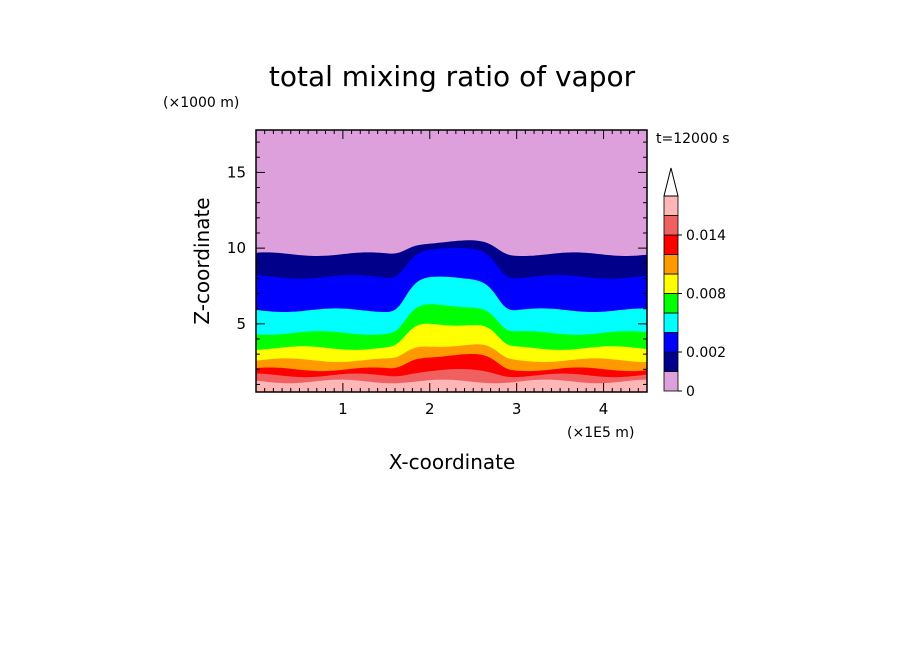 This screenshot has height=654, width=904. Describe the element at coordinates (693, 139) in the screenshot. I see `time-label: t=12000 s` at that location.